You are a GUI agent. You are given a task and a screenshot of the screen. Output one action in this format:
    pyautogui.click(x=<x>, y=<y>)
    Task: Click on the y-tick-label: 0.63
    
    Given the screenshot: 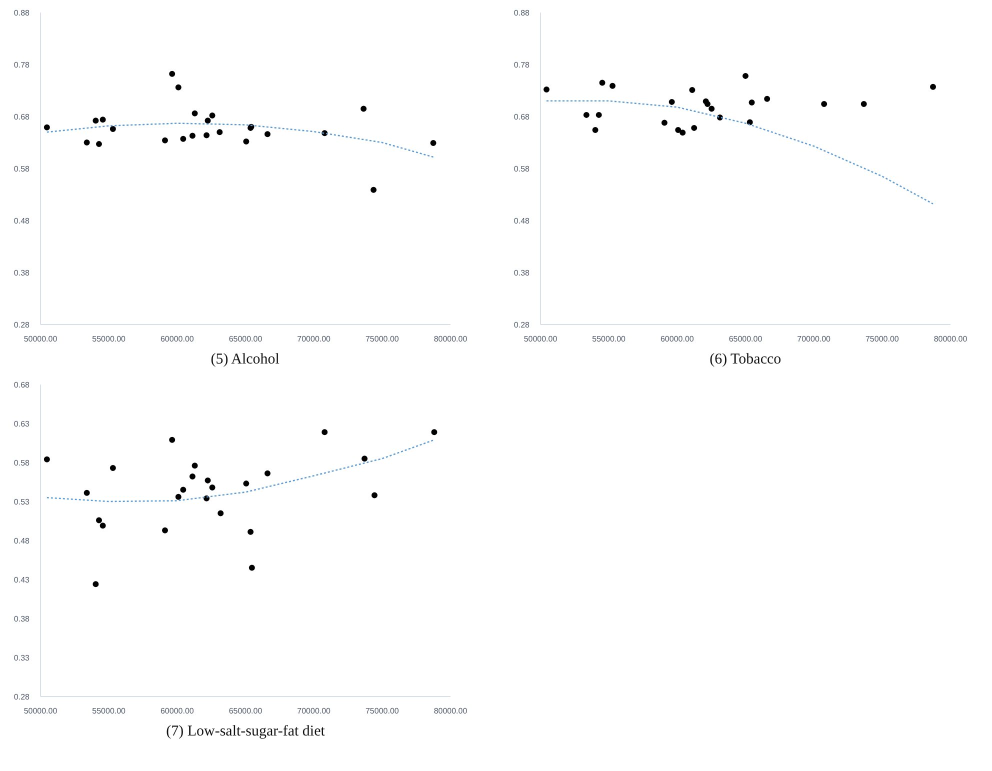 What is the action you would take?
    pyautogui.click(x=22, y=424)
    